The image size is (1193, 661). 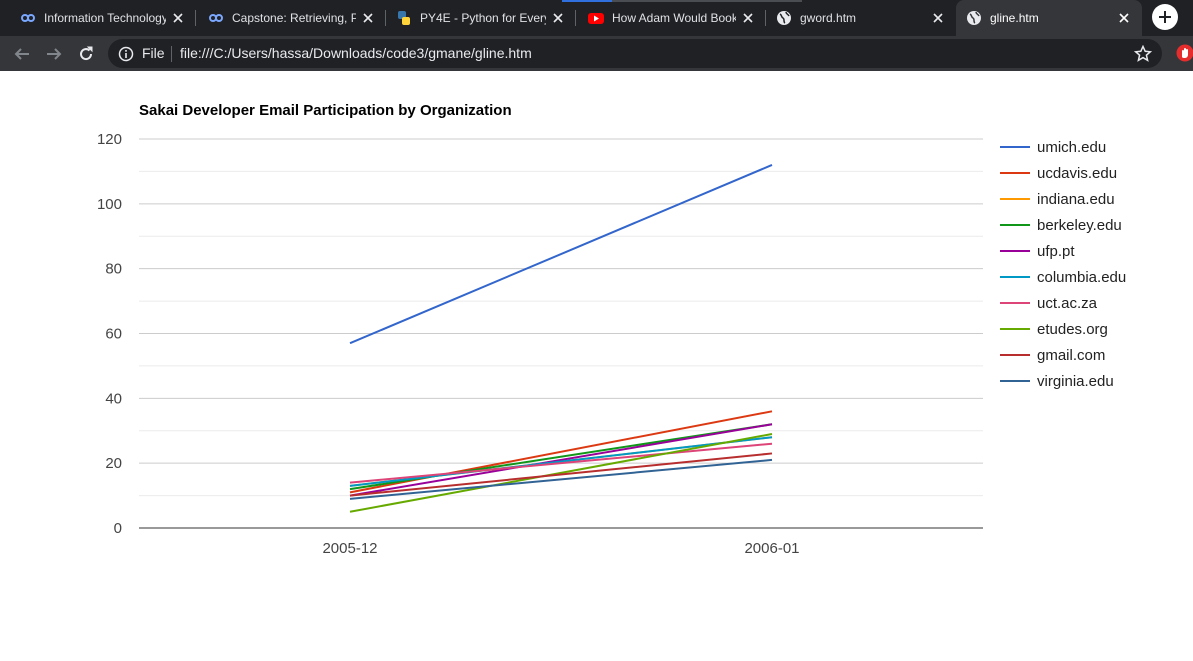 I want to click on series-line-etudes-org, so click(x=561, y=473).